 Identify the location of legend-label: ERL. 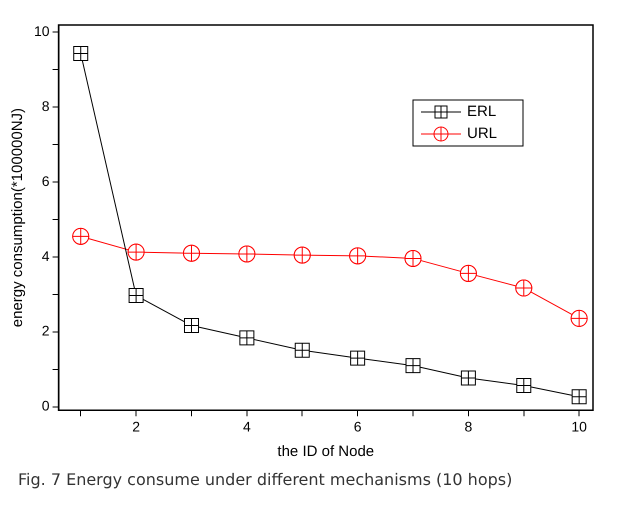
(481, 111).